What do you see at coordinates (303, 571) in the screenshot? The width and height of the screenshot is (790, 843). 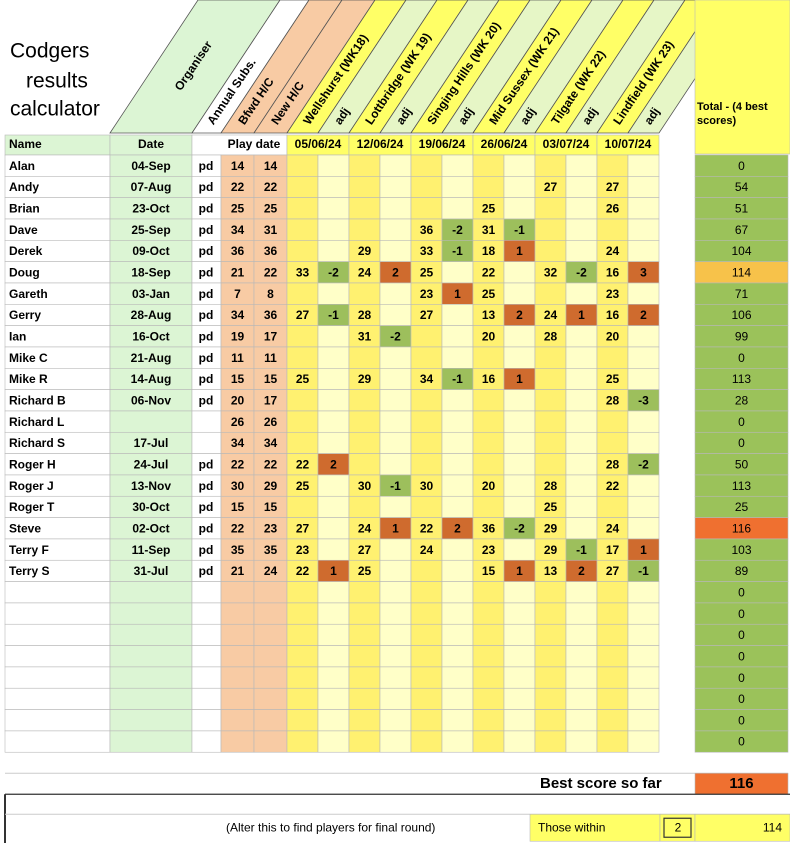 I see `score: 22` at bounding box center [303, 571].